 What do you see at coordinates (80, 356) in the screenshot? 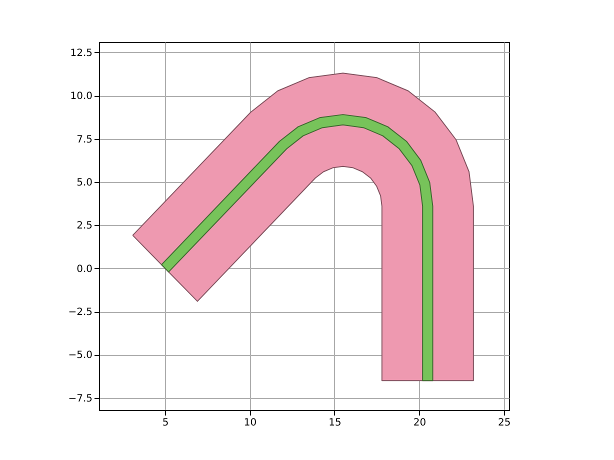
I see `y-tick-label: −5.0` at bounding box center [80, 356].